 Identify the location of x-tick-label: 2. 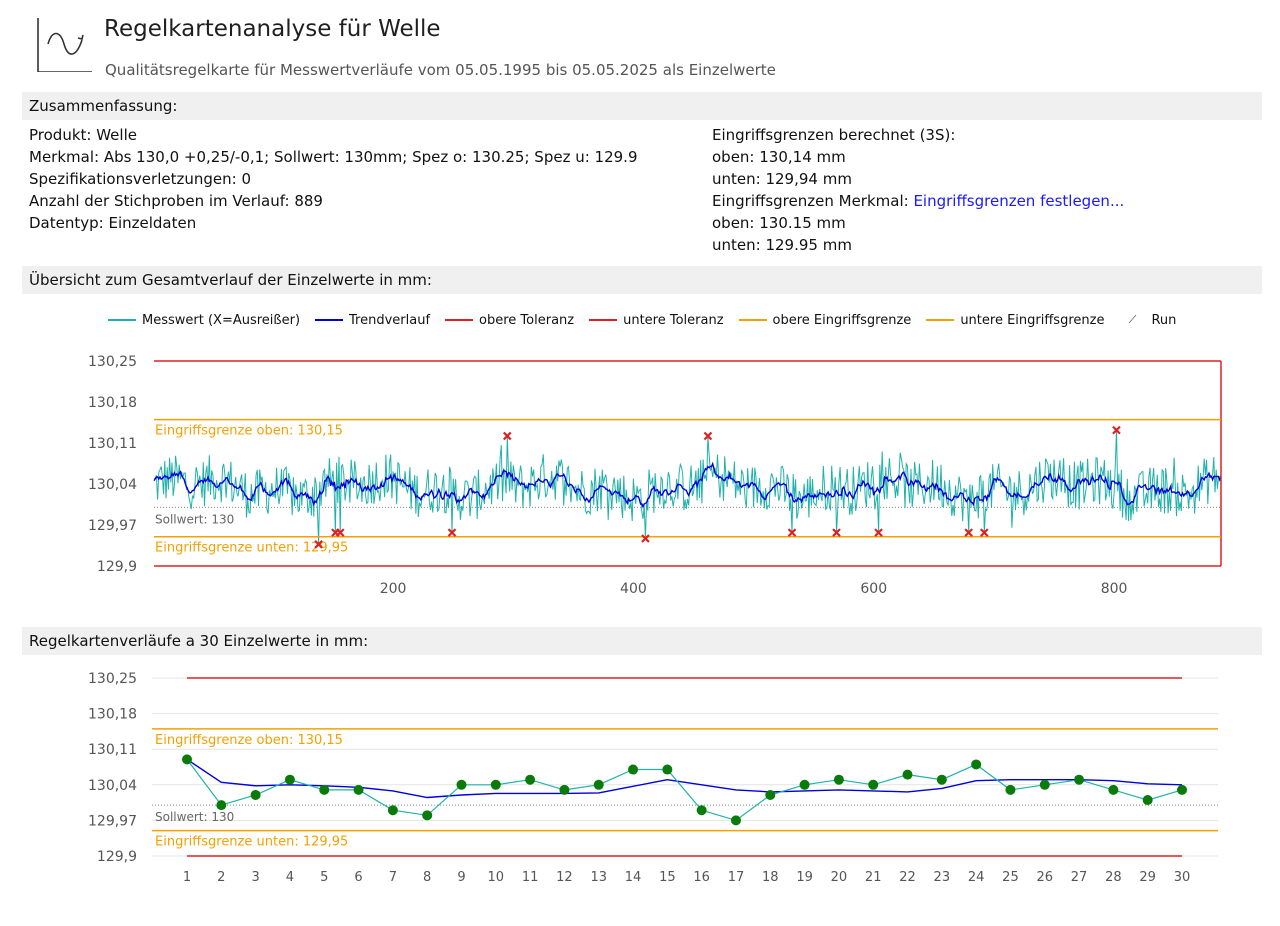
(221, 877).